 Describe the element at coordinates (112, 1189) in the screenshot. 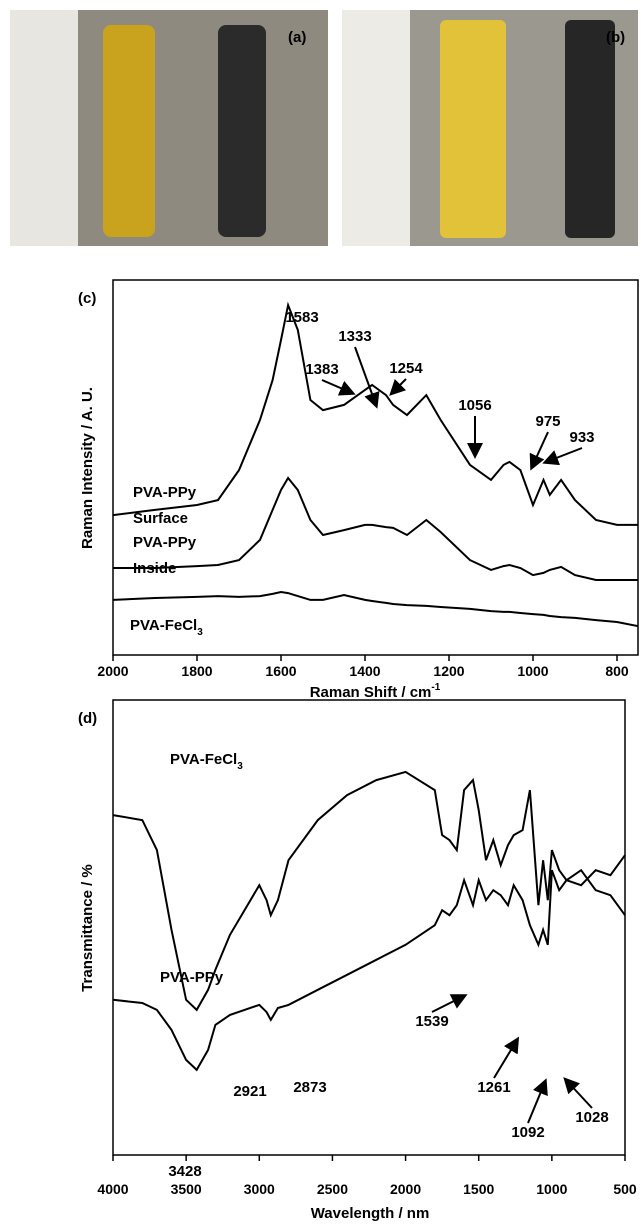

I see `x-tick-label: 4000` at that location.